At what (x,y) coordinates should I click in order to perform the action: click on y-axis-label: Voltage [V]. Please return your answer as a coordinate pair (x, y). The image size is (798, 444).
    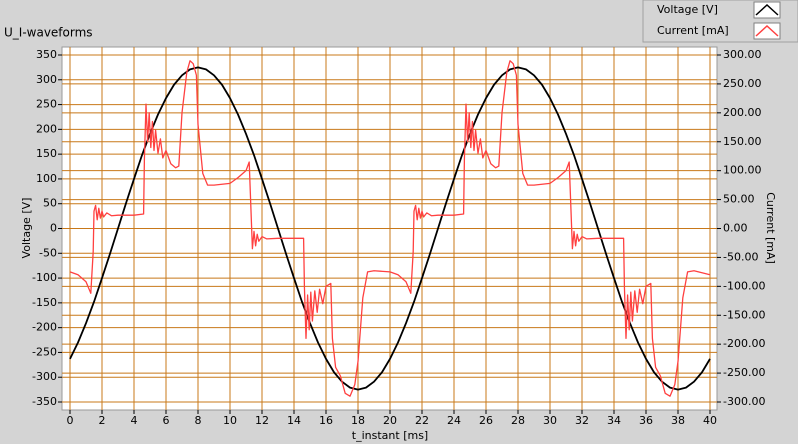
    Looking at the image, I should click on (26, 228).